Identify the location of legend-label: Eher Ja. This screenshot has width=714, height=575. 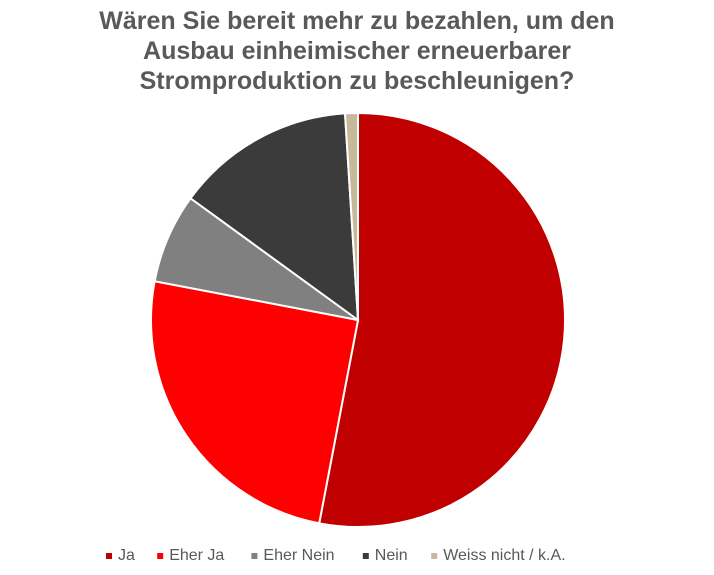
(196, 555).